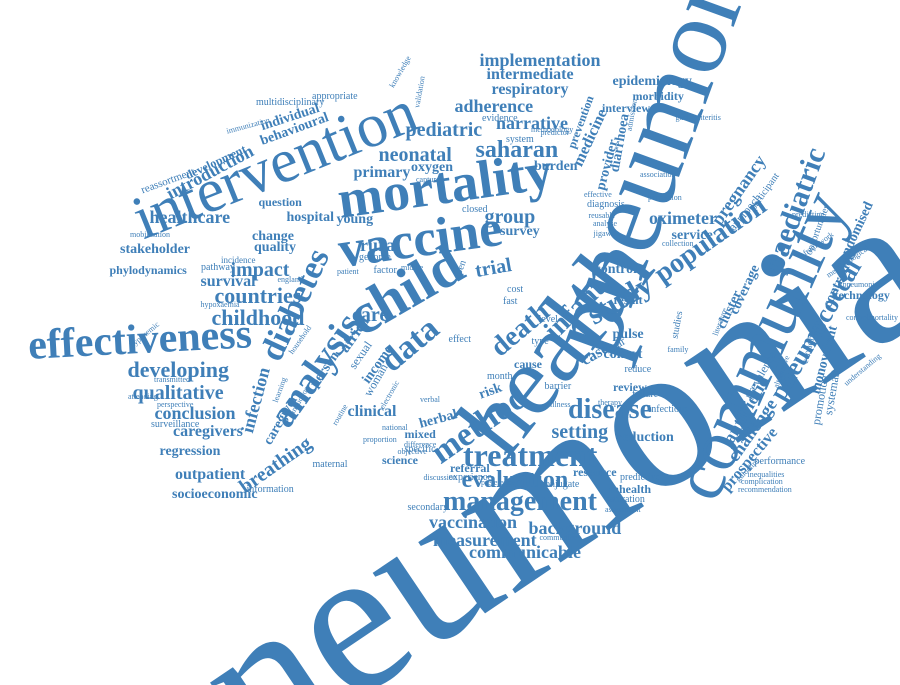  What do you see at coordinates (515, 289) in the screenshot?
I see `word-cost: cost` at bounding box center [515, 289].